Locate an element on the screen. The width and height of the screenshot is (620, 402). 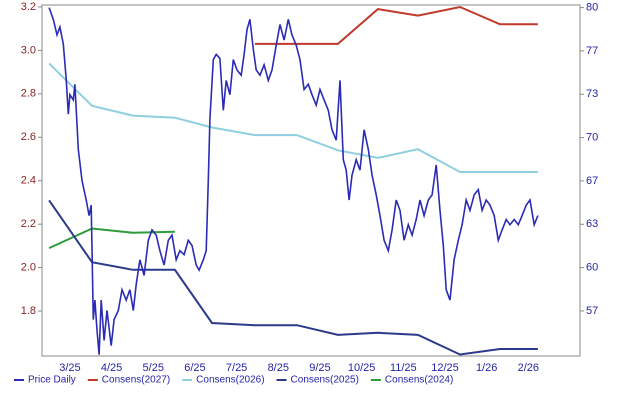
y2-tick-label: 67 is located at coordinates (592, 181).